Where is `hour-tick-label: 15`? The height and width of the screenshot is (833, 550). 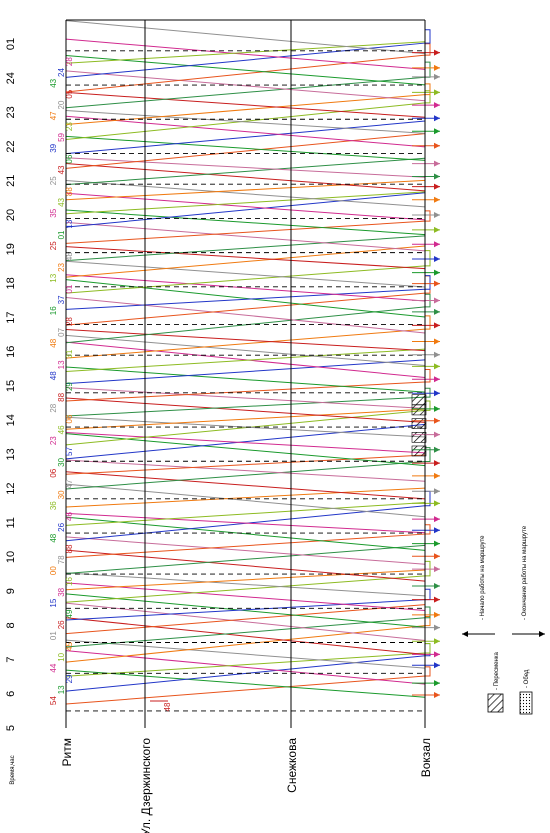
hour-tick-label: 15 is located at coordinates (11, 386).